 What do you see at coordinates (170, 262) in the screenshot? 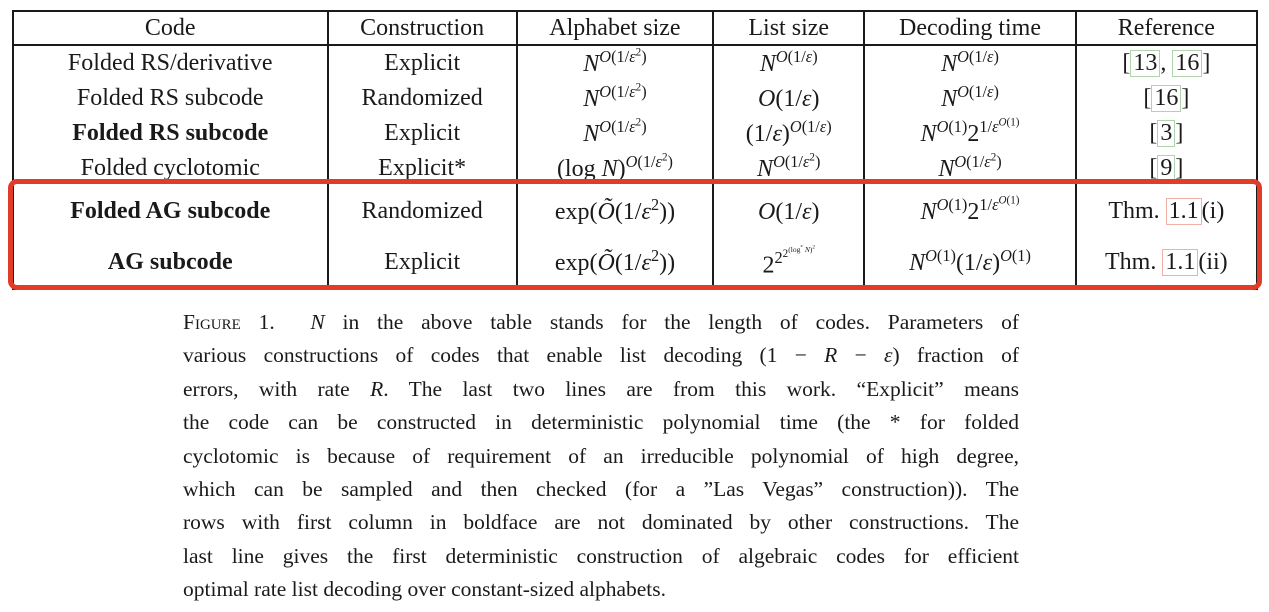
I see `cell-code: AG subcode` at bounding box center [170, 262].